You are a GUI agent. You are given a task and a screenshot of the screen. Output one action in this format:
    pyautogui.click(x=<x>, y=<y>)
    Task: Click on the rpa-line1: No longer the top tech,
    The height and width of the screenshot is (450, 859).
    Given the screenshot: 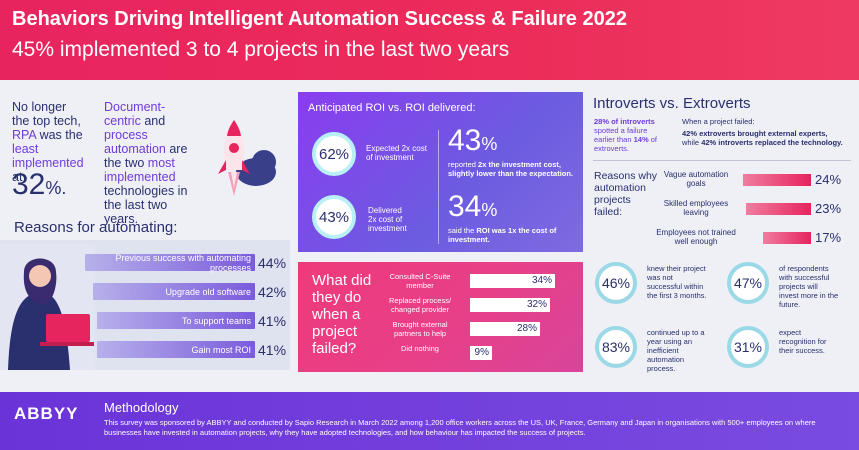 What is the action you would take?
    pyautogui.click(x=46, y=114)
    